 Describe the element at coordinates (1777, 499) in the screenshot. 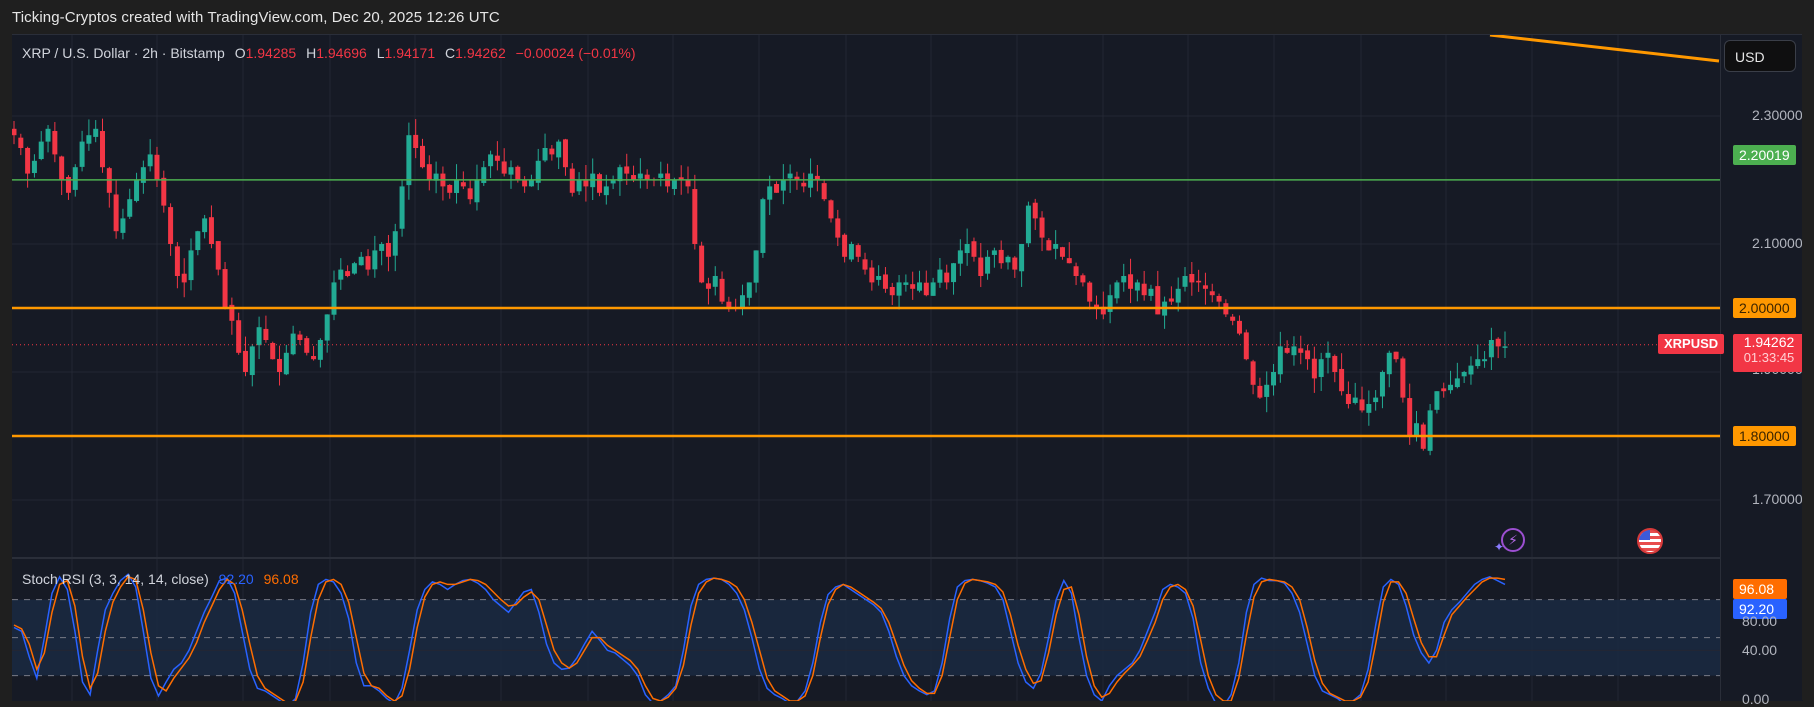

I see `price-label-1.70: 1.70000` at that location.